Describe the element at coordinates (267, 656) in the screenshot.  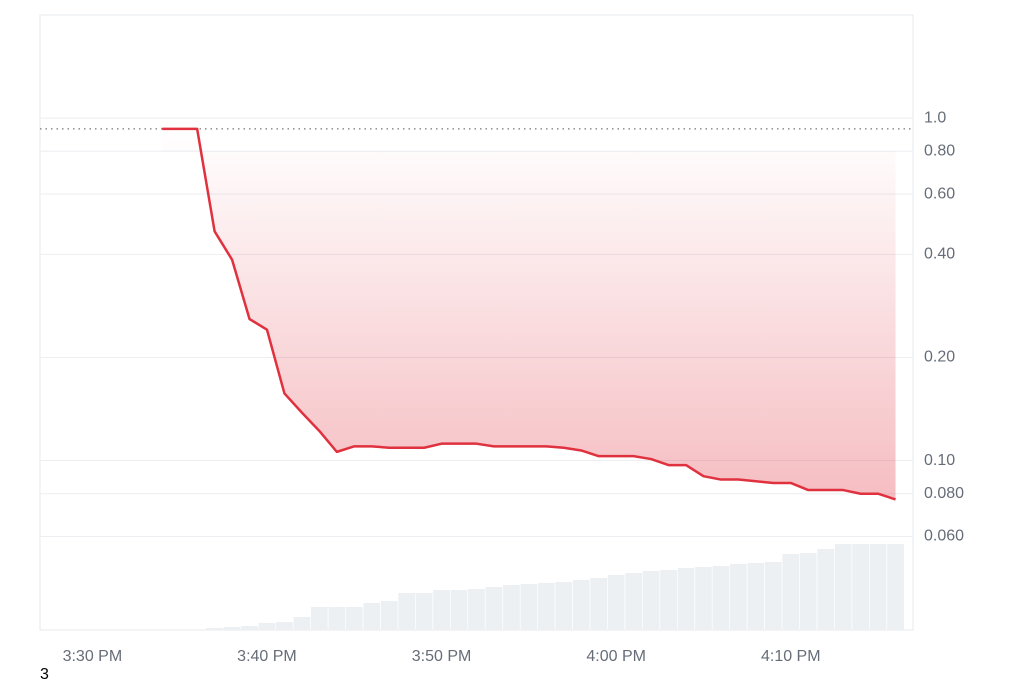
I see `x-tick-label: 3:40 PM` at that location.